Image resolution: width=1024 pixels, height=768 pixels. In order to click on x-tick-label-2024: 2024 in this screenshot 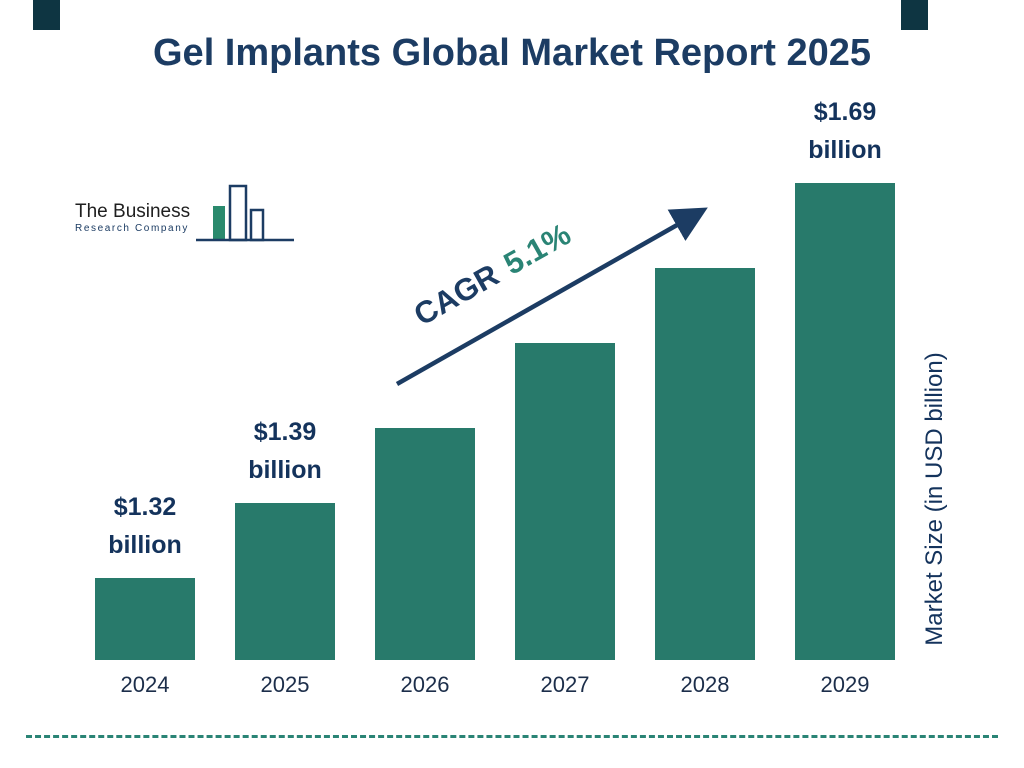, I will do `click(145, 684)`.